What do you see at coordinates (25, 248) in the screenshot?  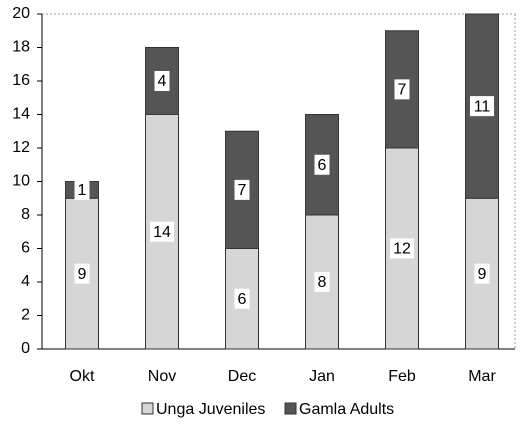 I see `y-tick-label: 6` at bounding box center [25, 248].